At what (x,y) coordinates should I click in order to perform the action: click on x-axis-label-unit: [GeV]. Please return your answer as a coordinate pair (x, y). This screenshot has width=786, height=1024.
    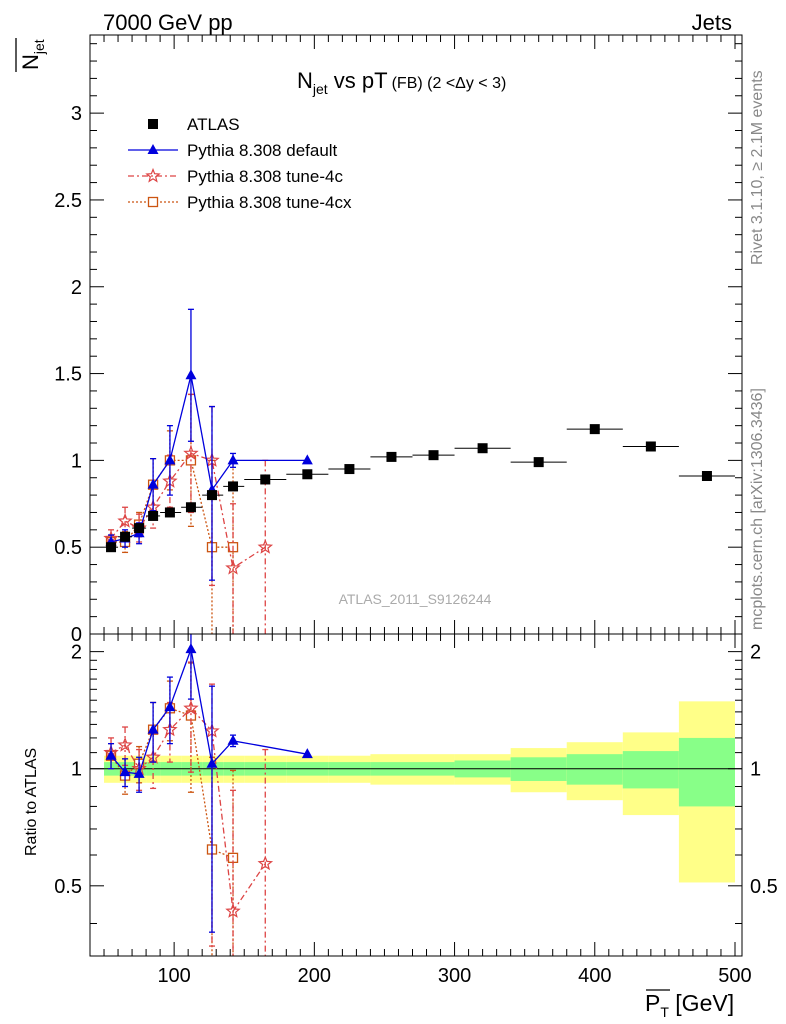
    Looking at the image, I should click on (701, 1003).